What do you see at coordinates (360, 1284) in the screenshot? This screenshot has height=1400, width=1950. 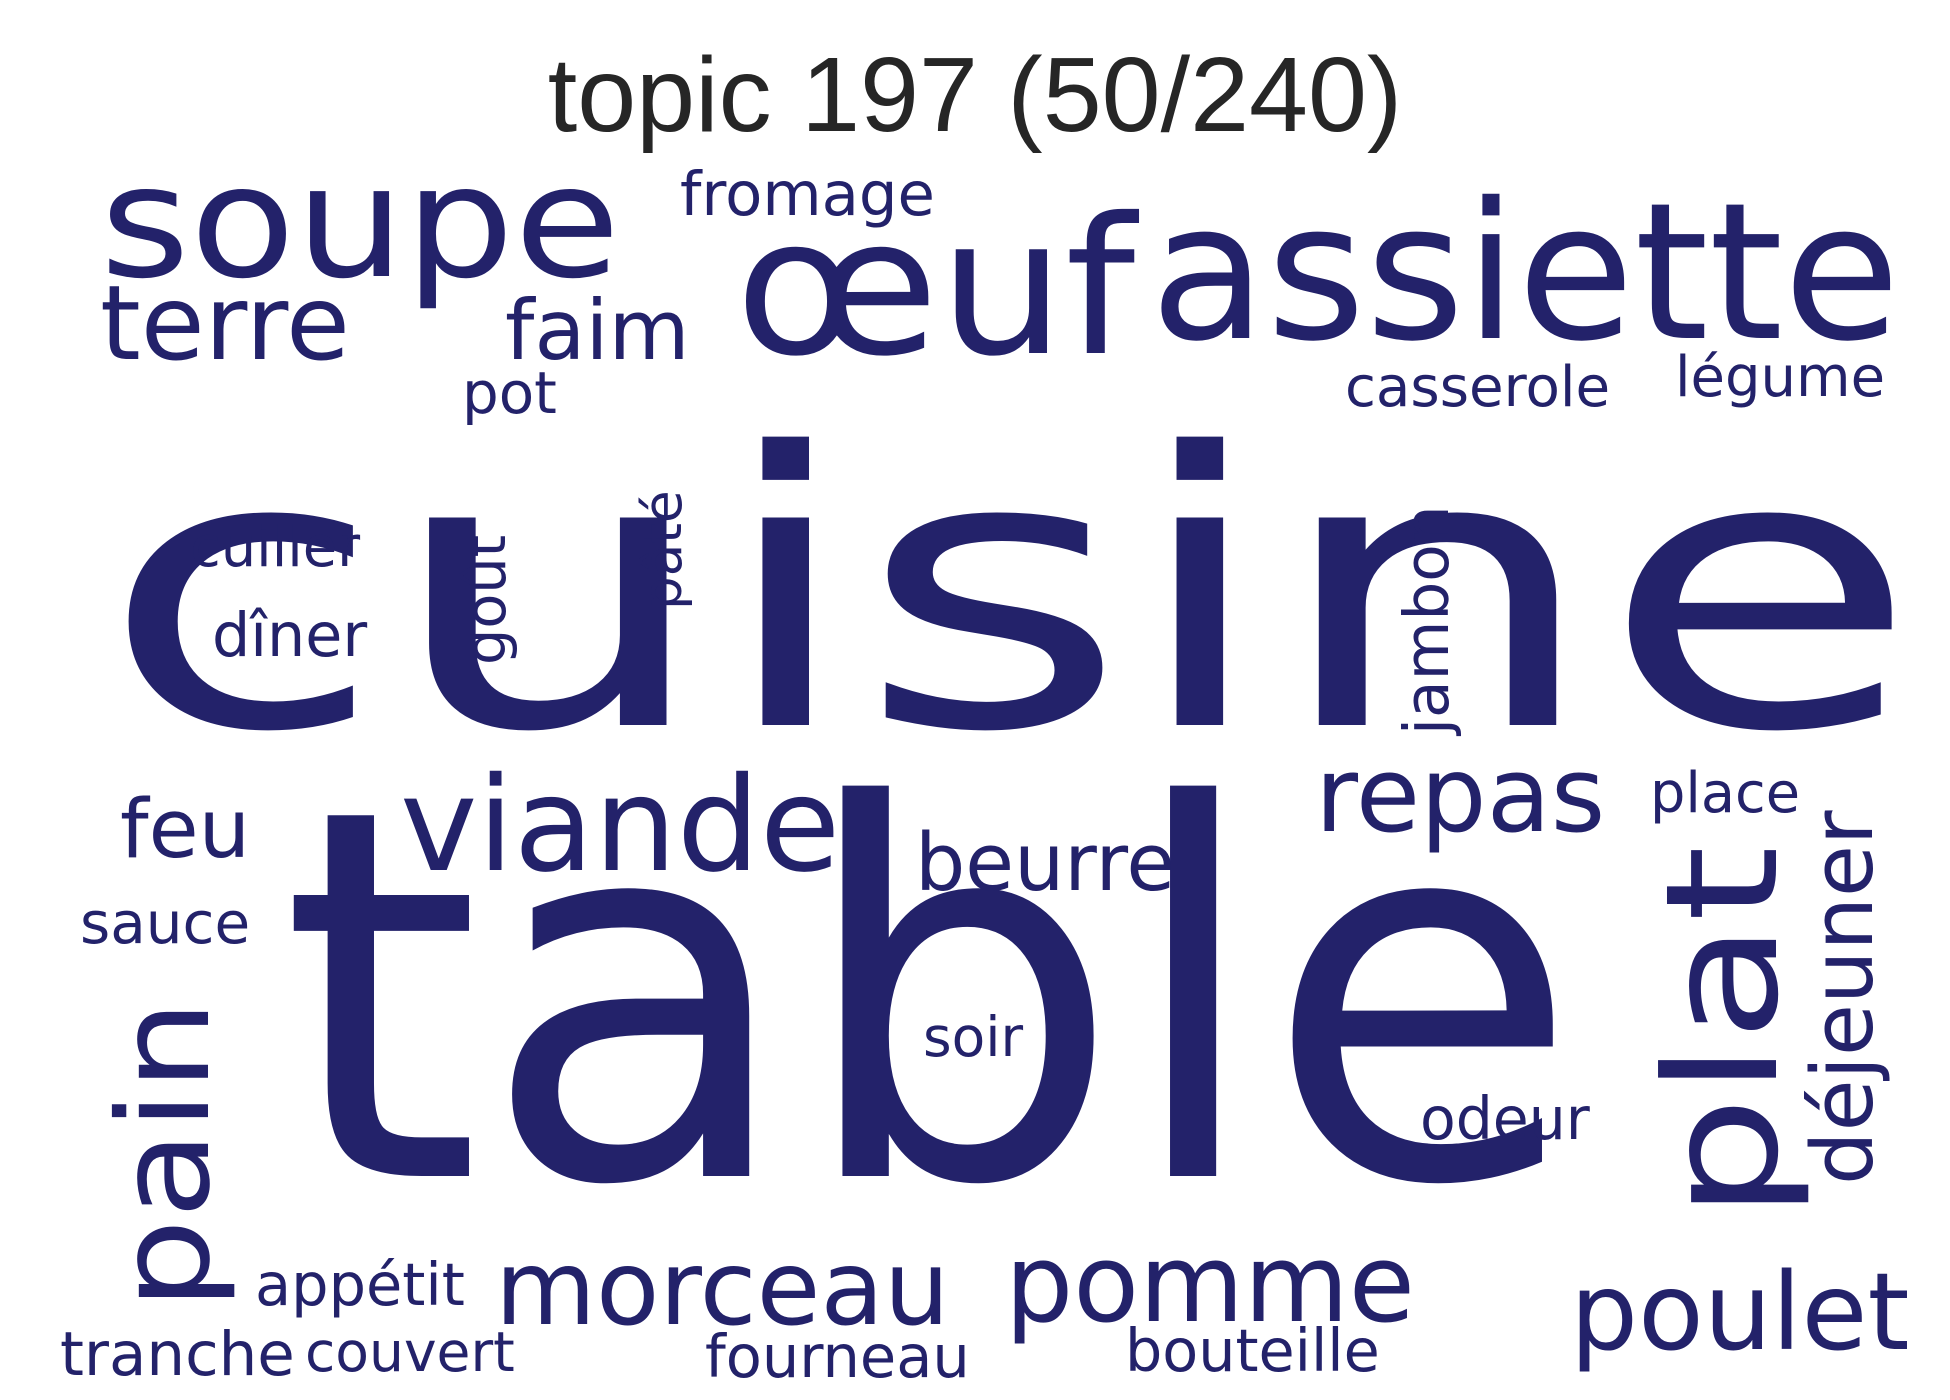 I see `word-appetit: appétit` at bounding box center [360, 1284].